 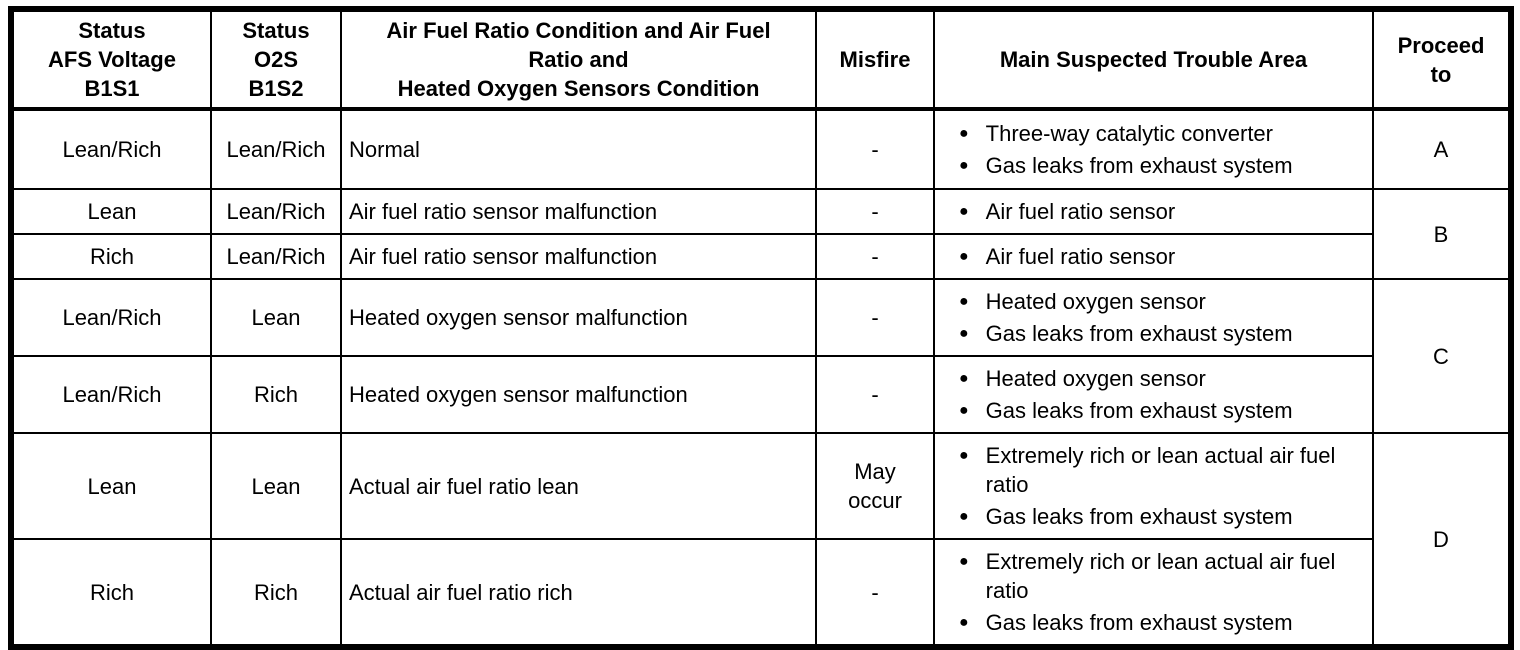 I want to click on header-misfire: Misfire, so click(x=875, y=59).